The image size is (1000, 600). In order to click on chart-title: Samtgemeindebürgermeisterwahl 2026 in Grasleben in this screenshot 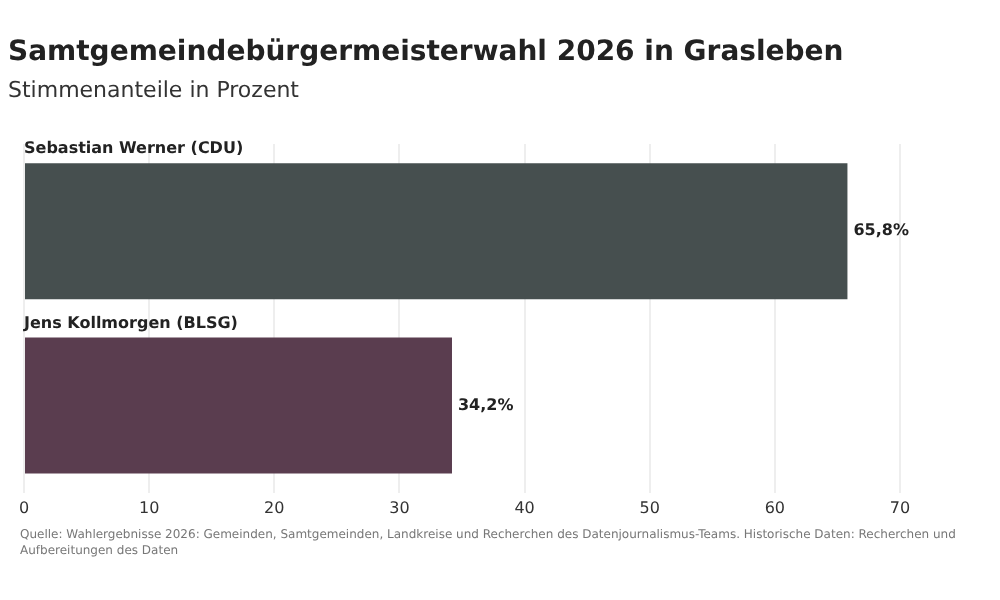, I will do `click(426, 52)`.